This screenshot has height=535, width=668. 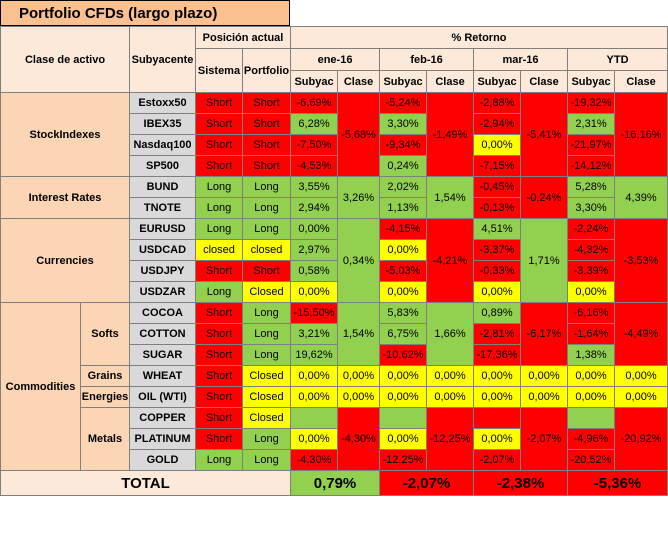 What do you see at coordinates (591, 313) in the screenshot?
I see `return-cell: -6,16%` at bounding box center [591, 313].